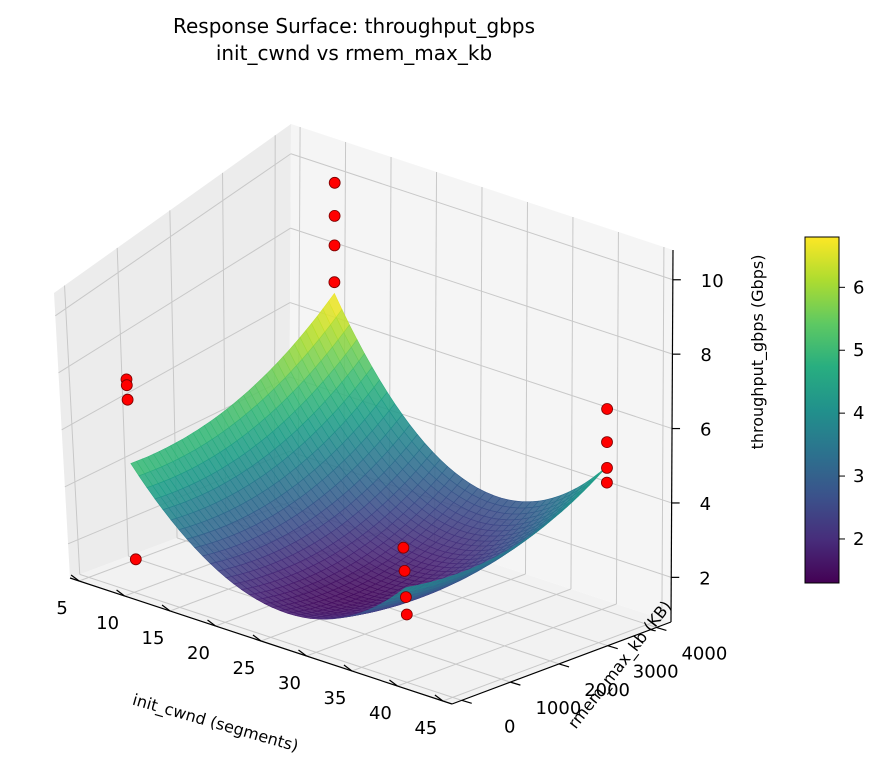  I want to click on gridline-y-floor, so click(270, 637).